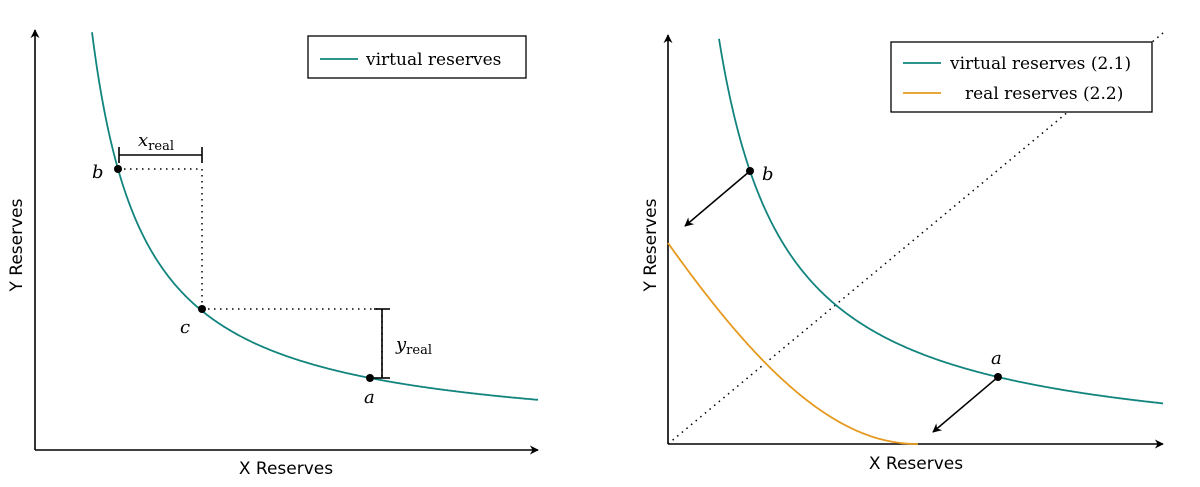 Image resolution: width=1200 pixels, height=487 pixels. I want to click on left-guide-b-to-c, so click(160, 238).